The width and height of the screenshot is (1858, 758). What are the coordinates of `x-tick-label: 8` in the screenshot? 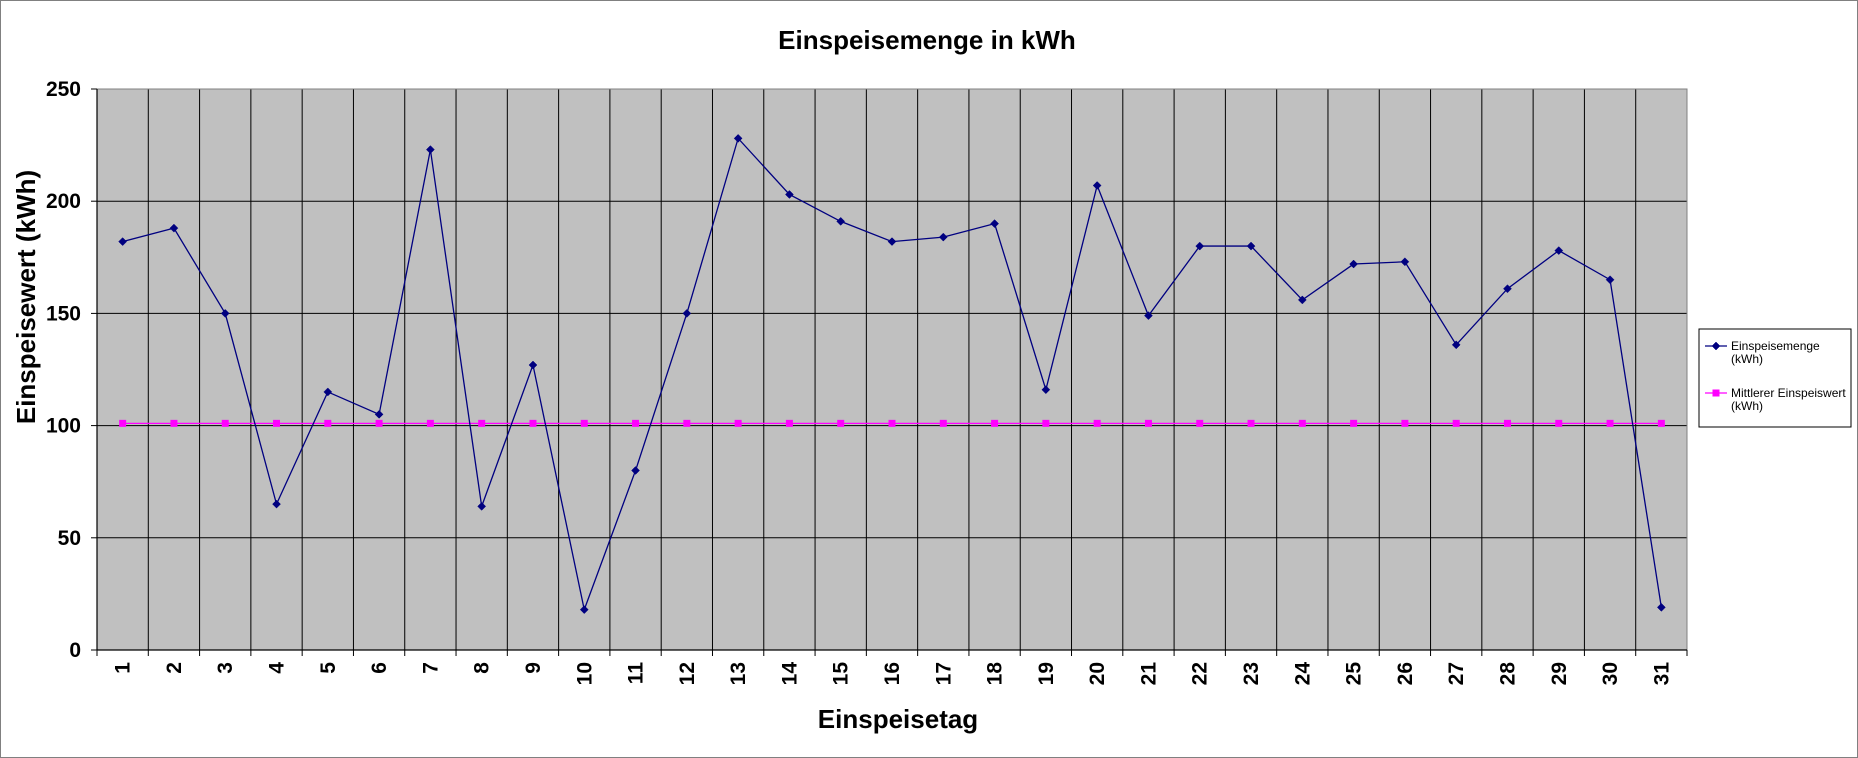 It's located at (482, 668).